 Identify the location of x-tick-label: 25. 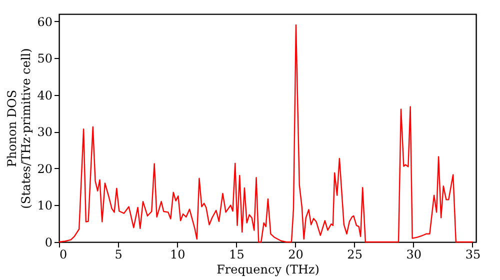
(354, 255).